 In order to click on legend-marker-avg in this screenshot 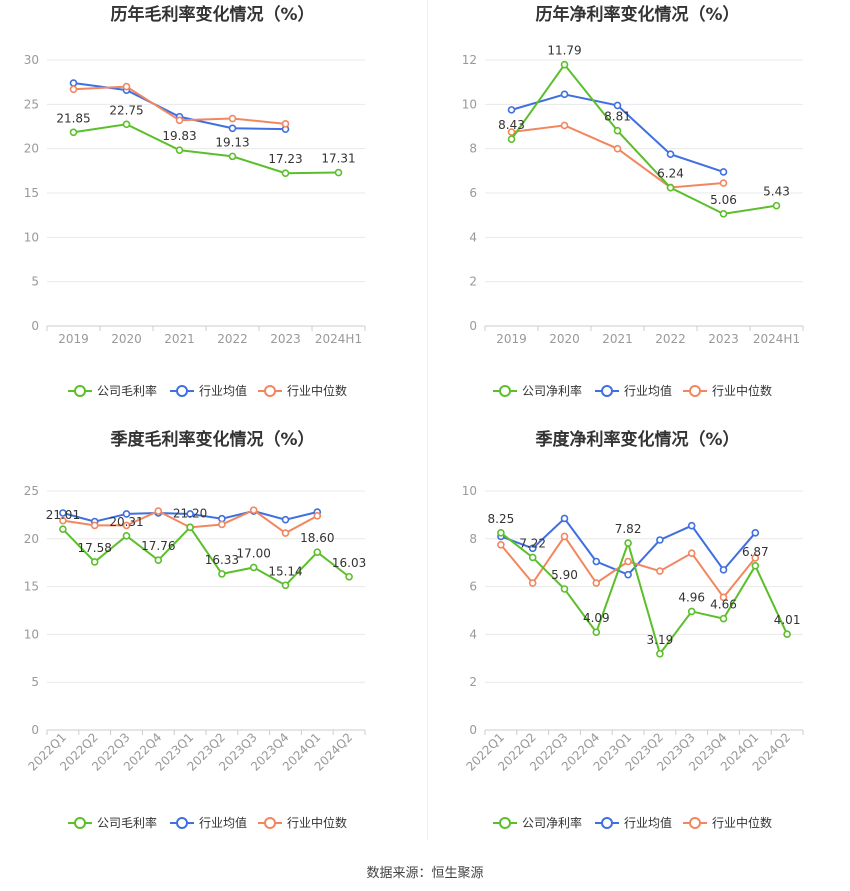, I will do `click(182, 391)`.